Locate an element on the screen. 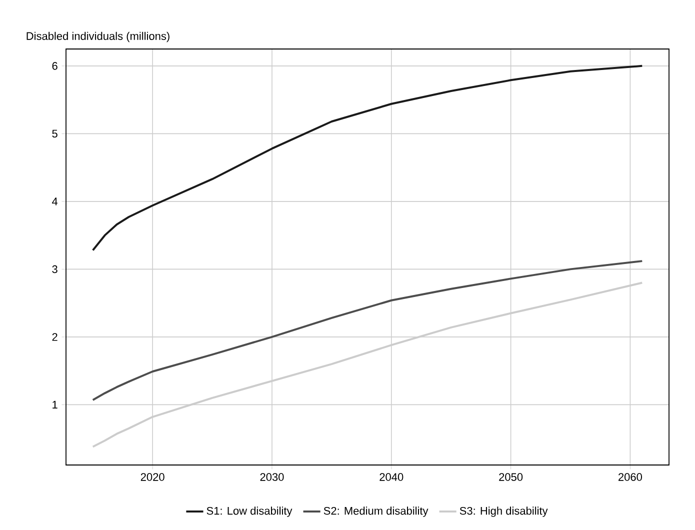 This screenshot has width=695, height=530. y-tick-label: 6 is located at coordinates (55, 66).